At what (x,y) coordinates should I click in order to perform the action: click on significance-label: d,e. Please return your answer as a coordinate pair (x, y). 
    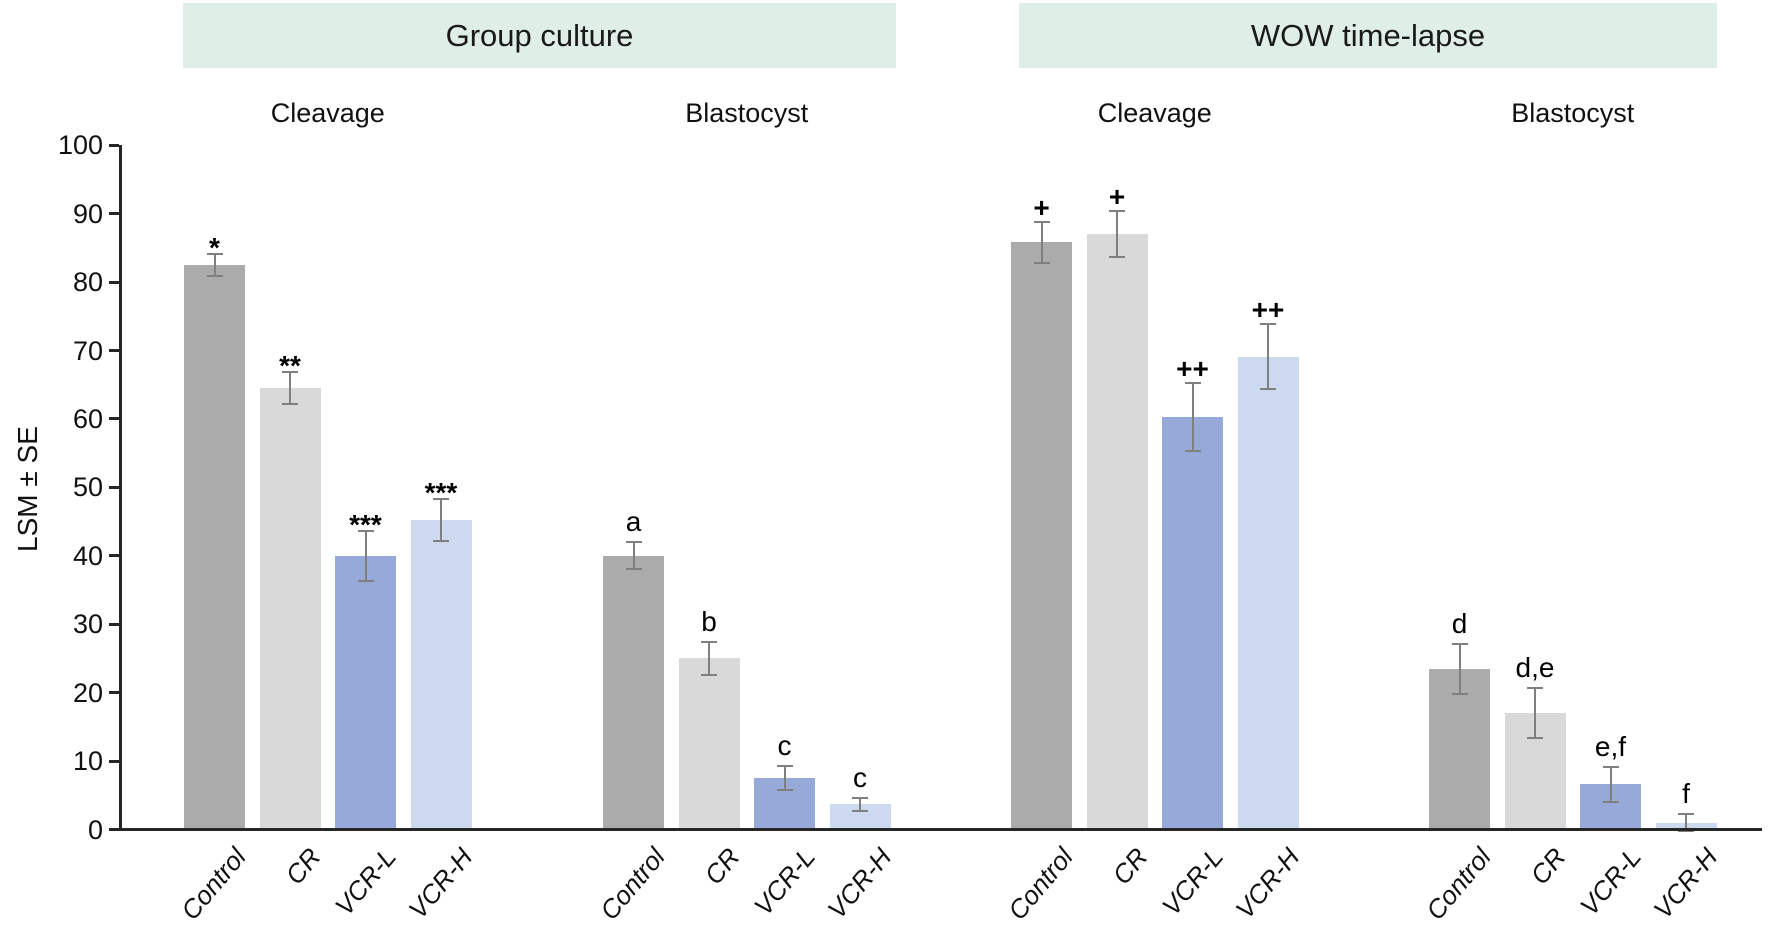
    Looking at the image, I should click on (1535, 668).